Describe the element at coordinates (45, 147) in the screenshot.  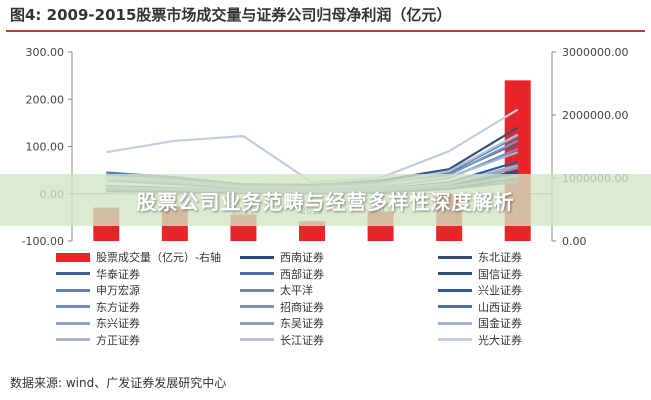
I see `left-tick-label: 100.00` at that location.